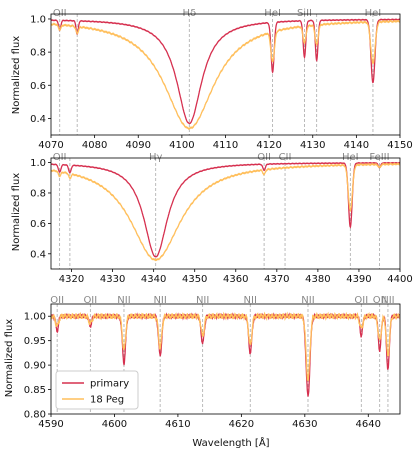 This screenshot has width=415, height=457. Describe the element at coordinates (112, 279) in the screenshot. I see `xtick-label-1-1: 4330` at that location.